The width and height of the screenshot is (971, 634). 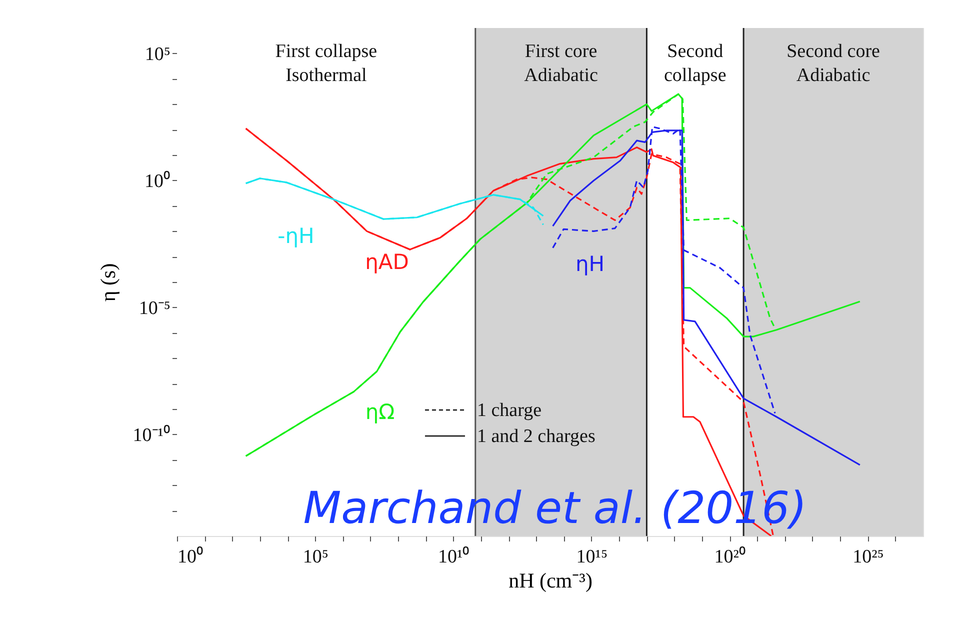 I want to click on series-label: -ηH, so click(x=296, y=236).